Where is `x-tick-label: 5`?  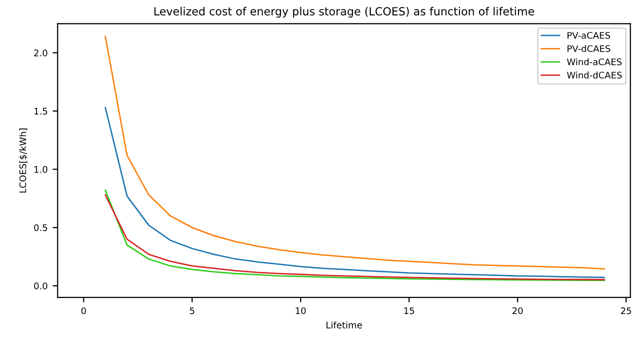
x-tick-label: 5 is located at coordinates (192, 310).